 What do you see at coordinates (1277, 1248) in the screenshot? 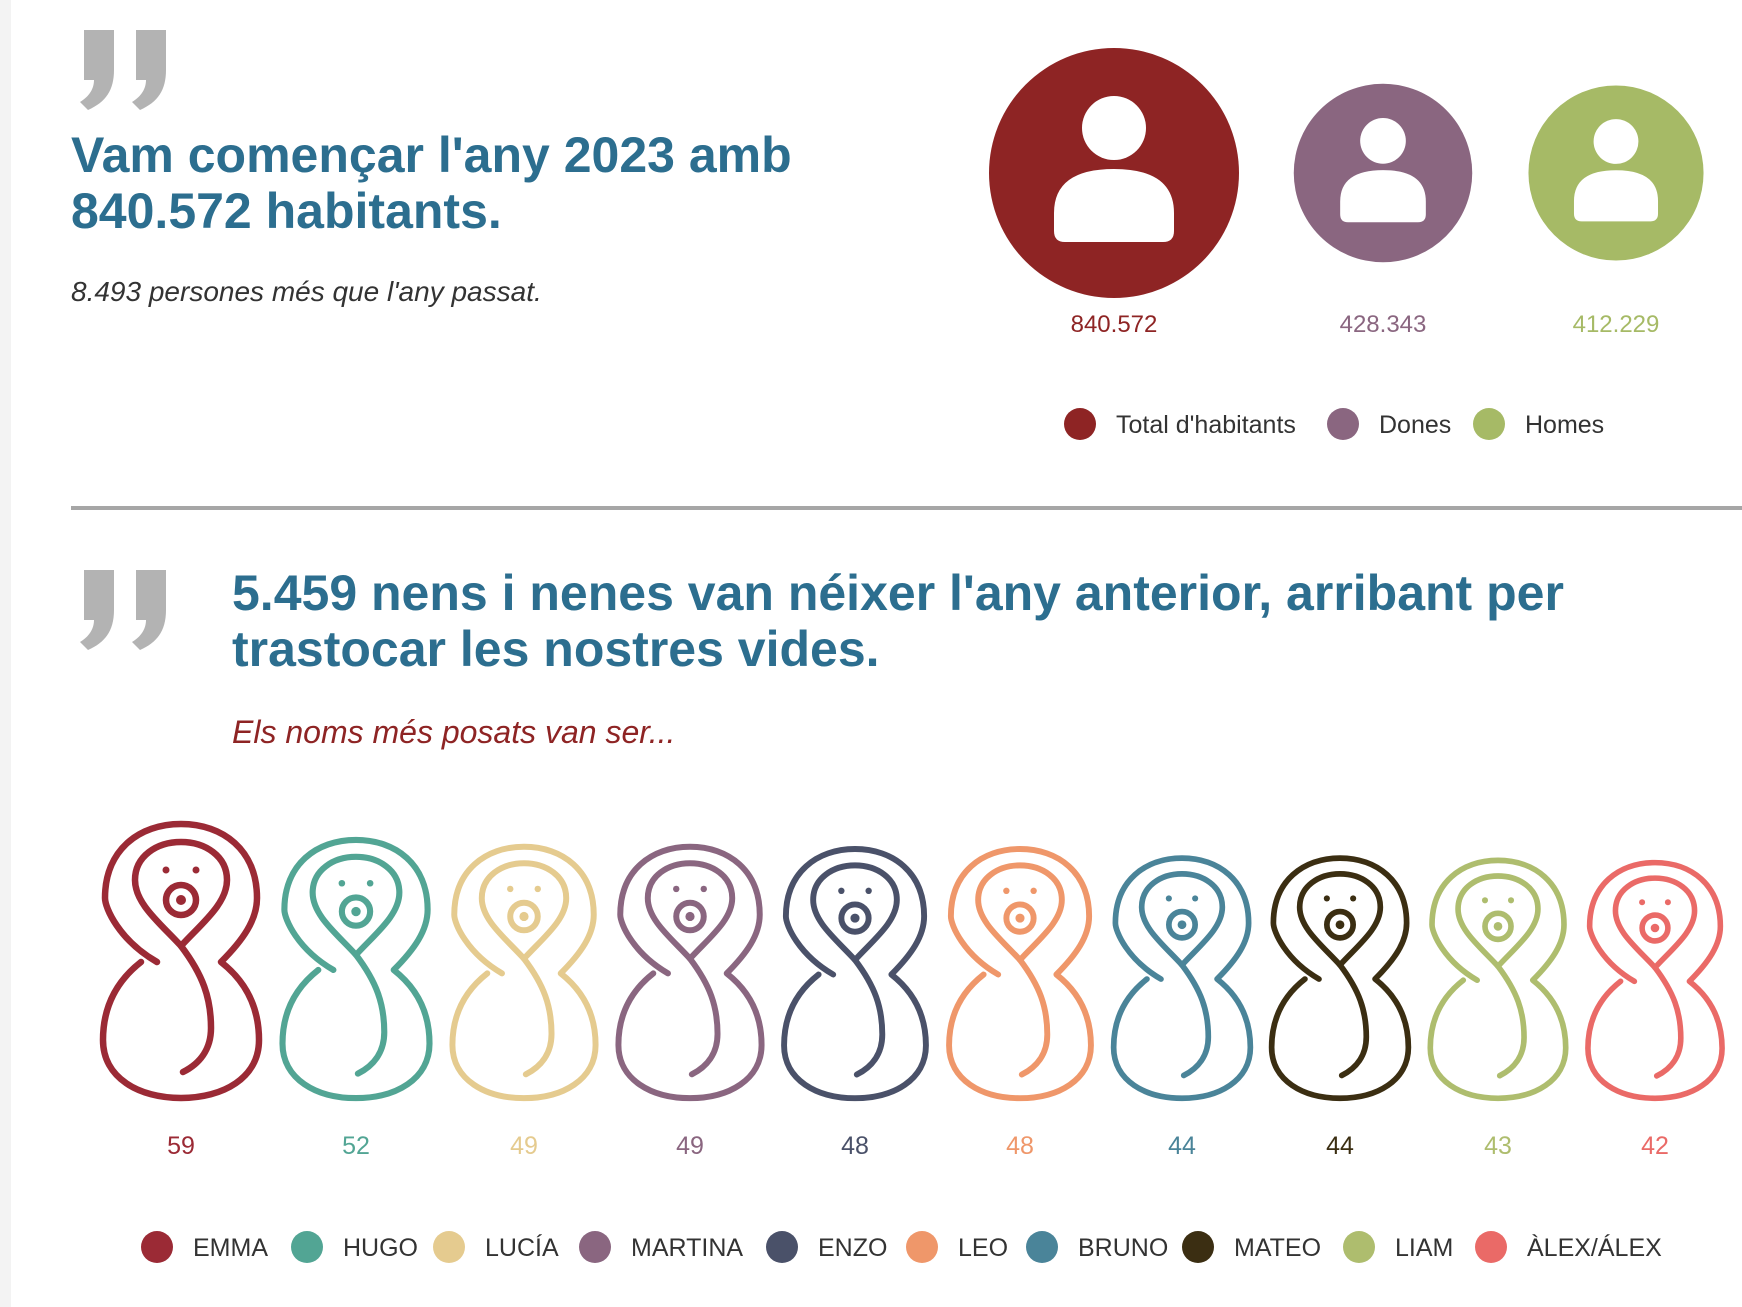
I see `legend-label: MATEO` at bounding box center [1277, 1248].